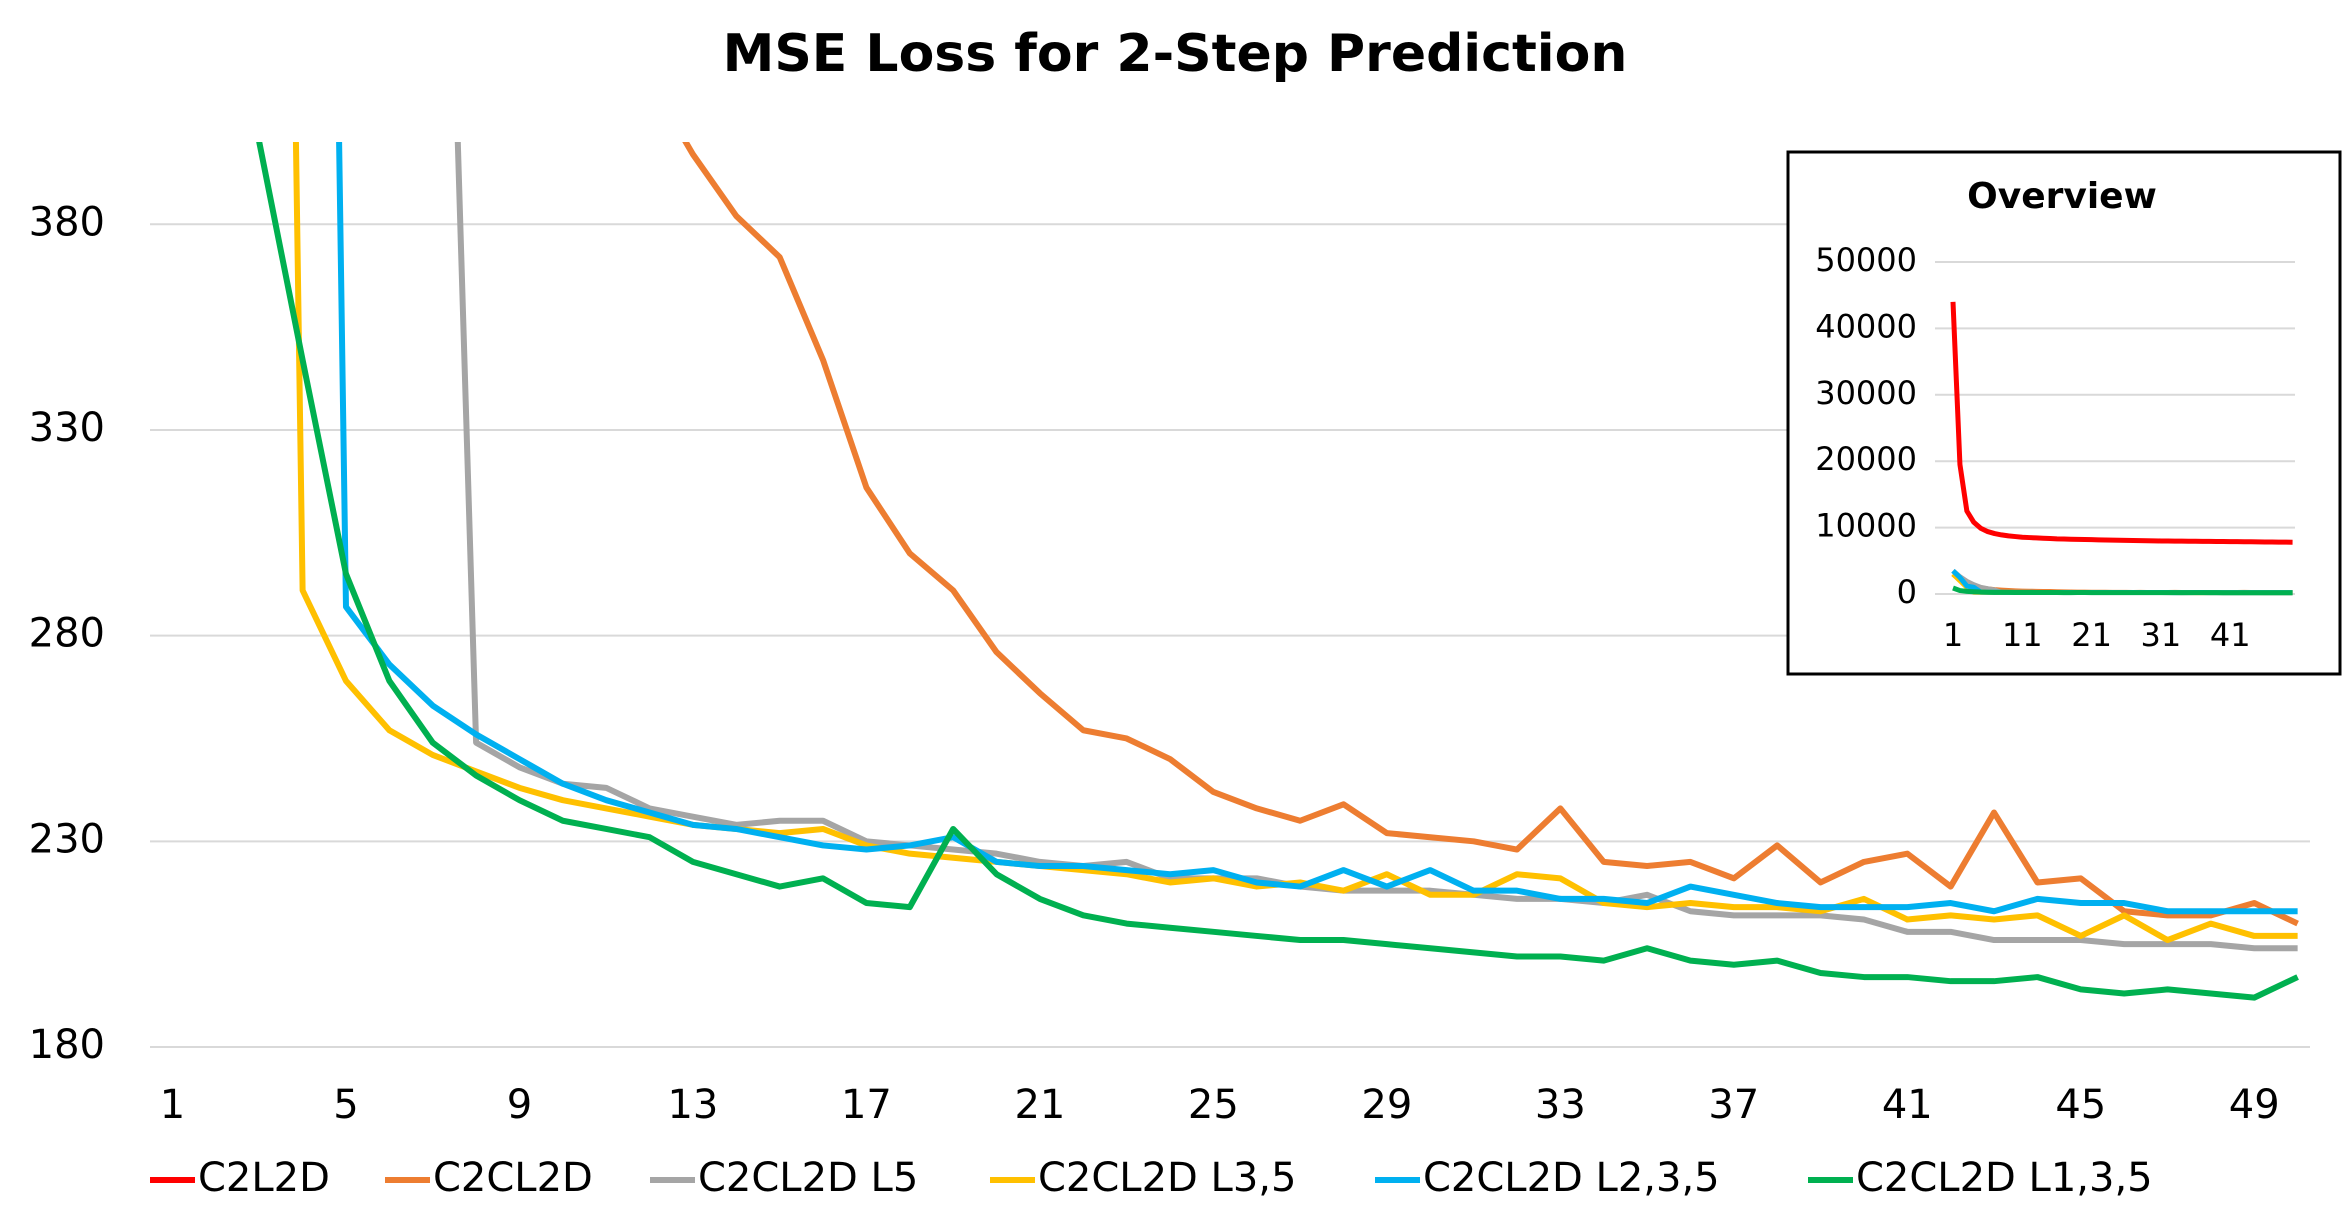  Describe the element at coordinates (67, 428) in the screenshot. I see `y-tick-label: 330` at that location.